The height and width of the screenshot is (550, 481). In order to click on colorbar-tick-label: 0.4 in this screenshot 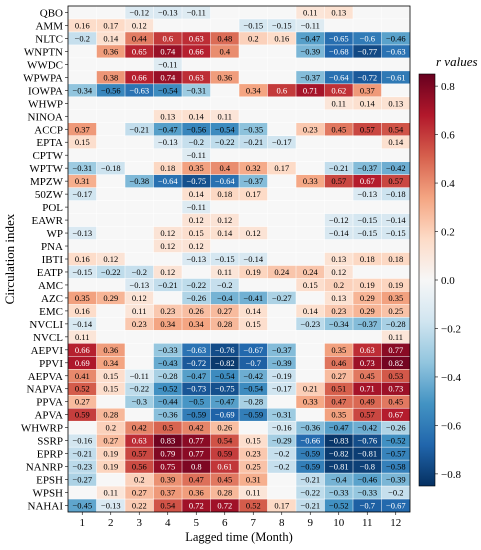, I will do `click(448, 184)`.